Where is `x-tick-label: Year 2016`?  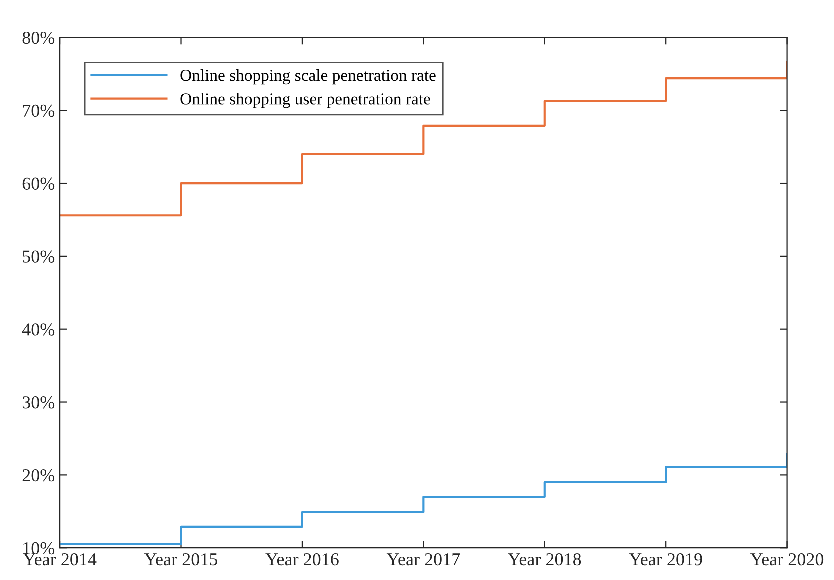 x-tick-label: Year 2016 is located at coordinates (302, 559).